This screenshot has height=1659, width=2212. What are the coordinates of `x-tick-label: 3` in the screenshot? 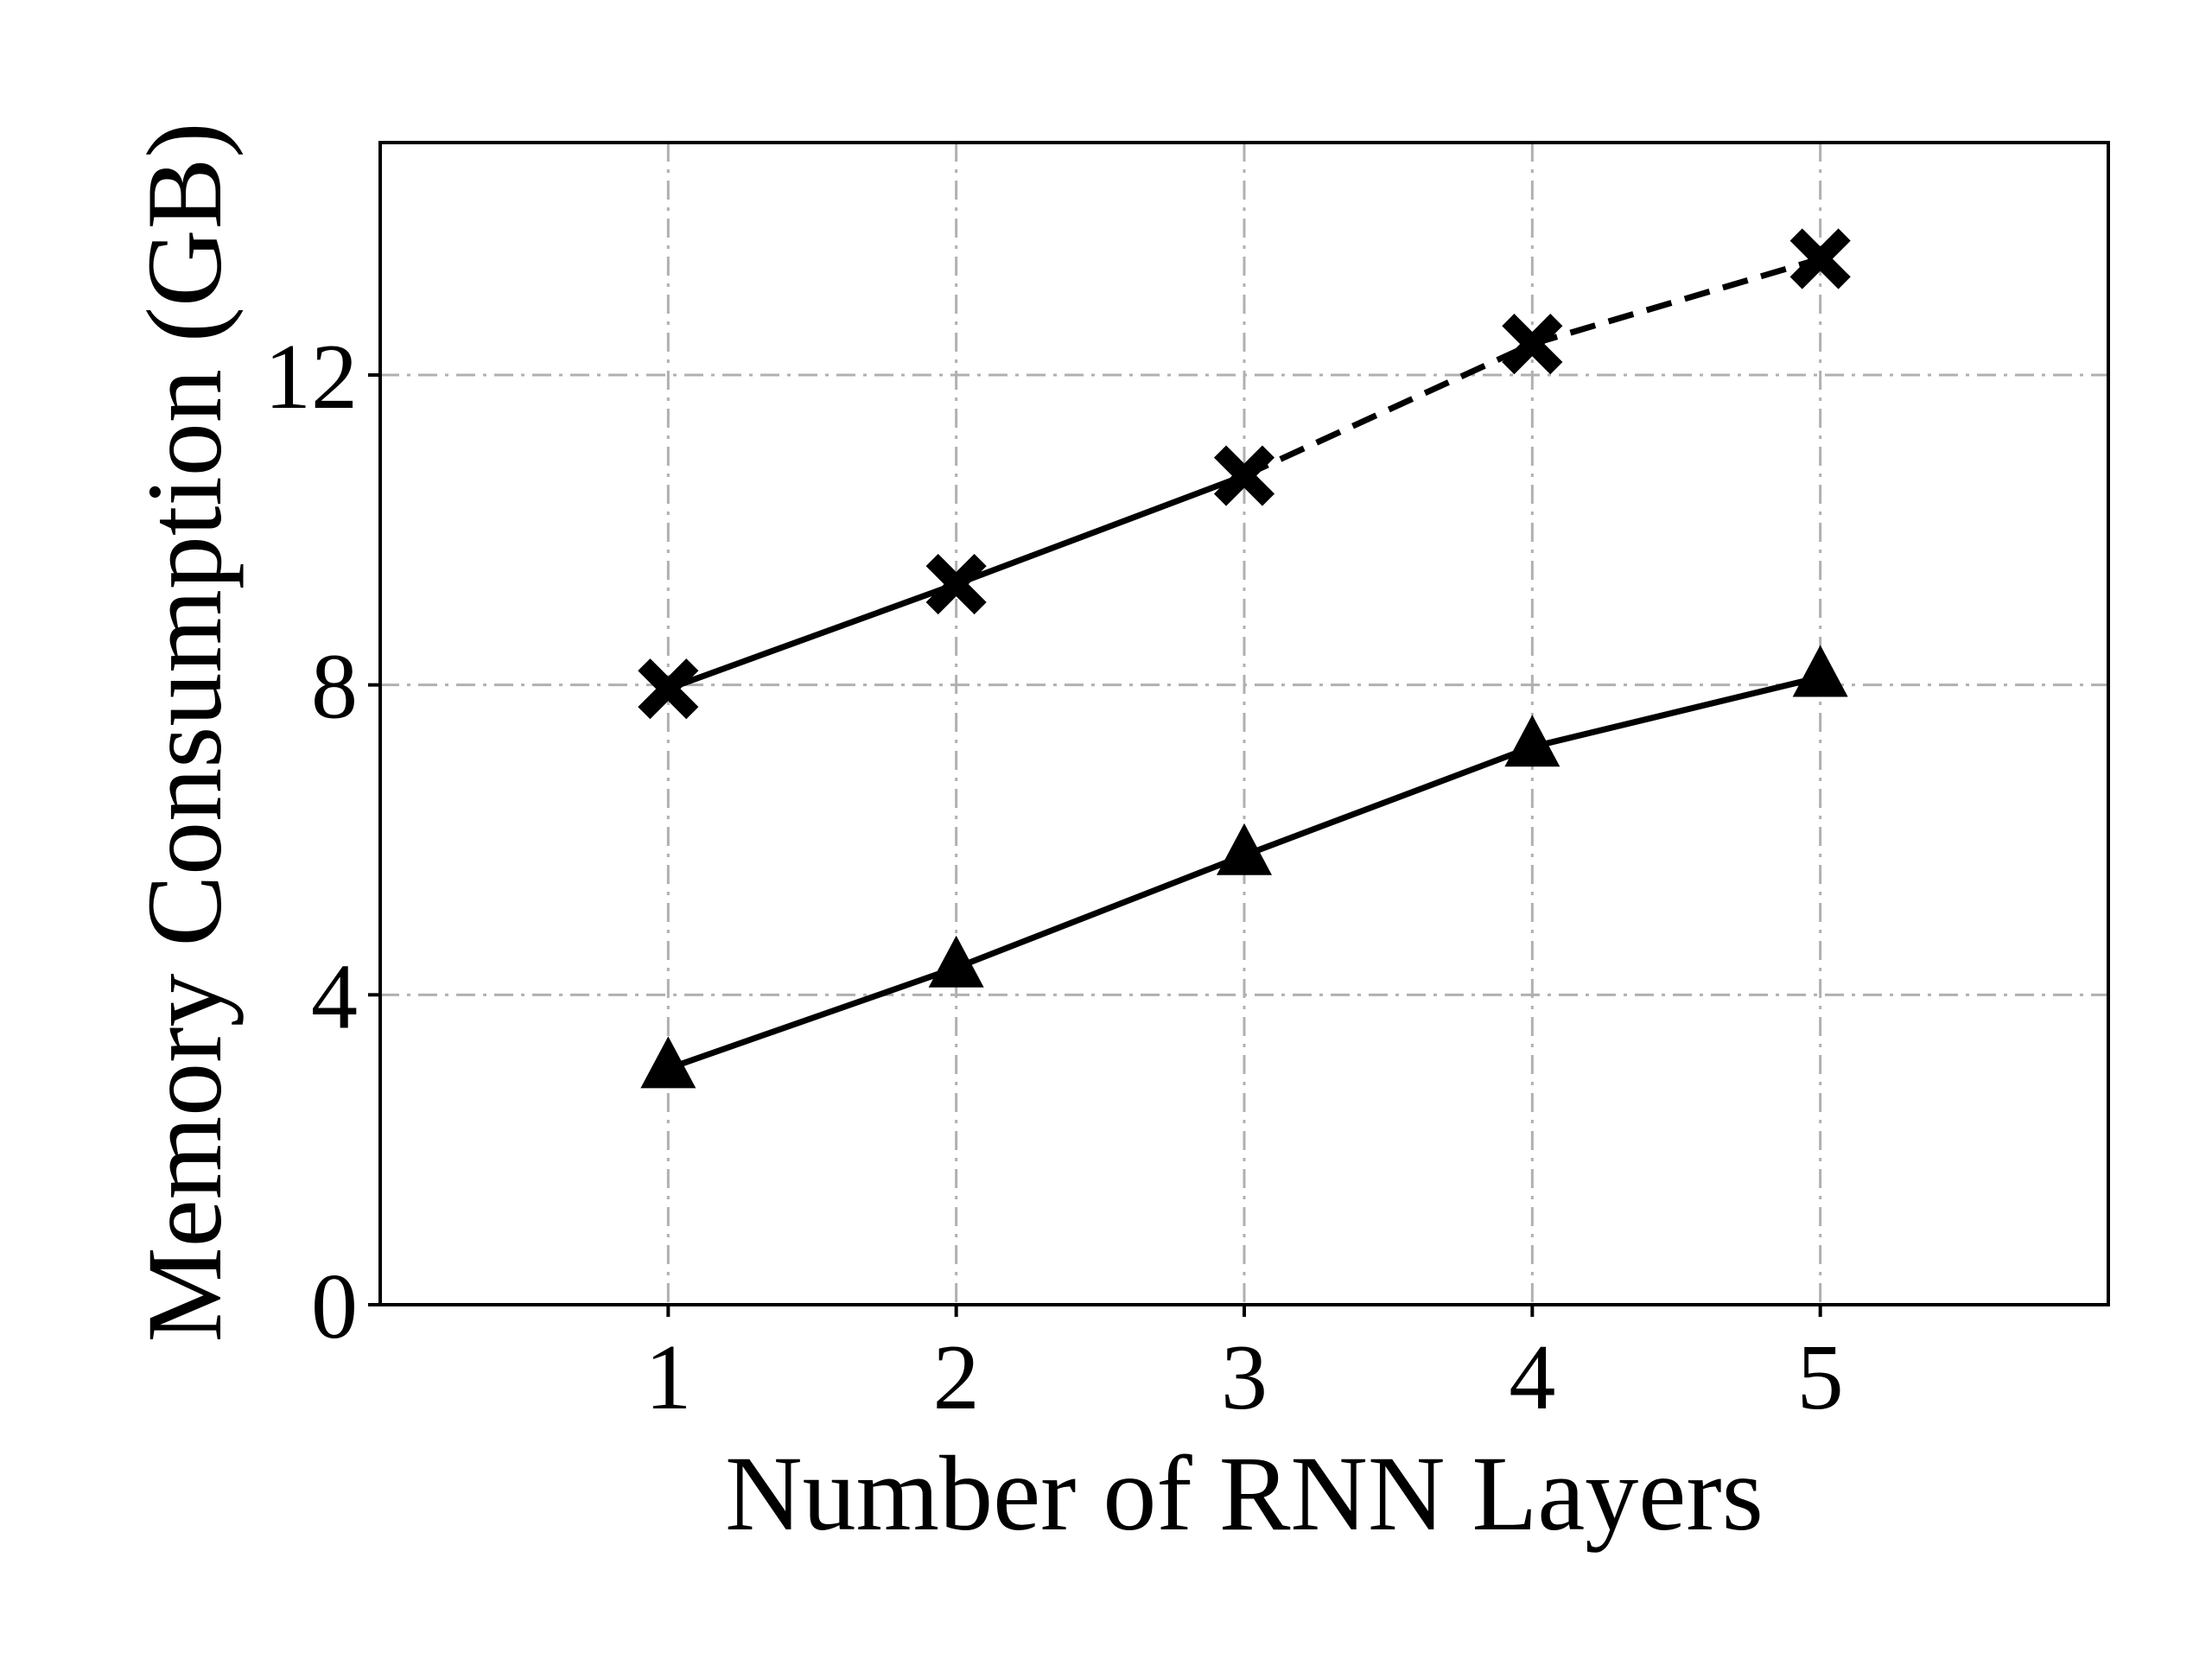 It's located at (1244, 1377).